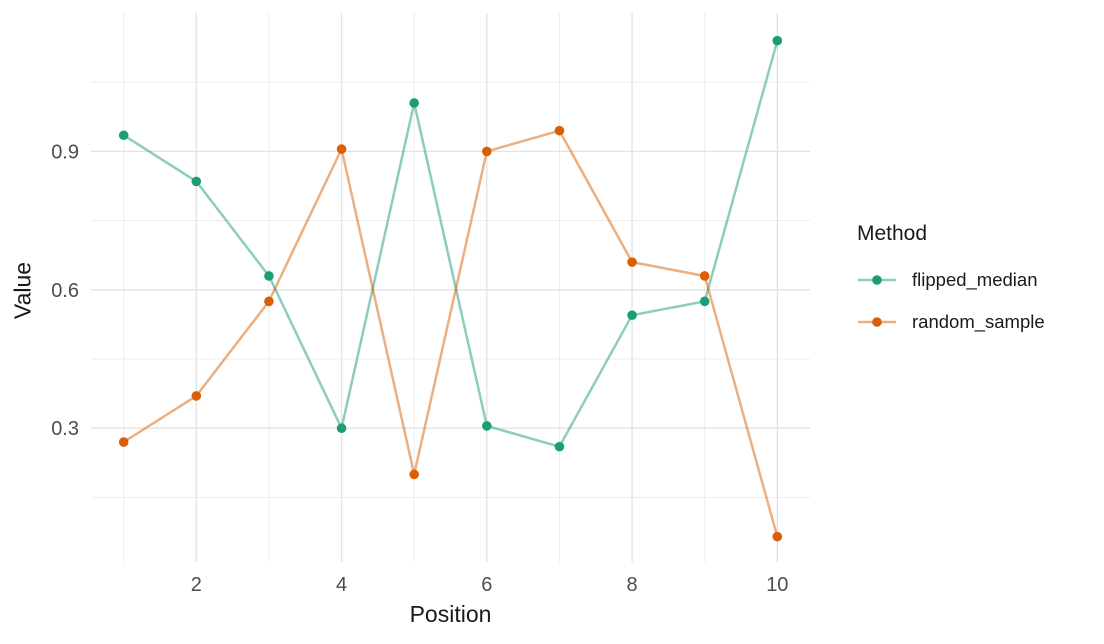 This screenshot has height=644, width=1104. What do you see at coordinates (65, 291) in the screenshot?
I see `y-tick-label: 0.6` at bounding box center [65, 291].